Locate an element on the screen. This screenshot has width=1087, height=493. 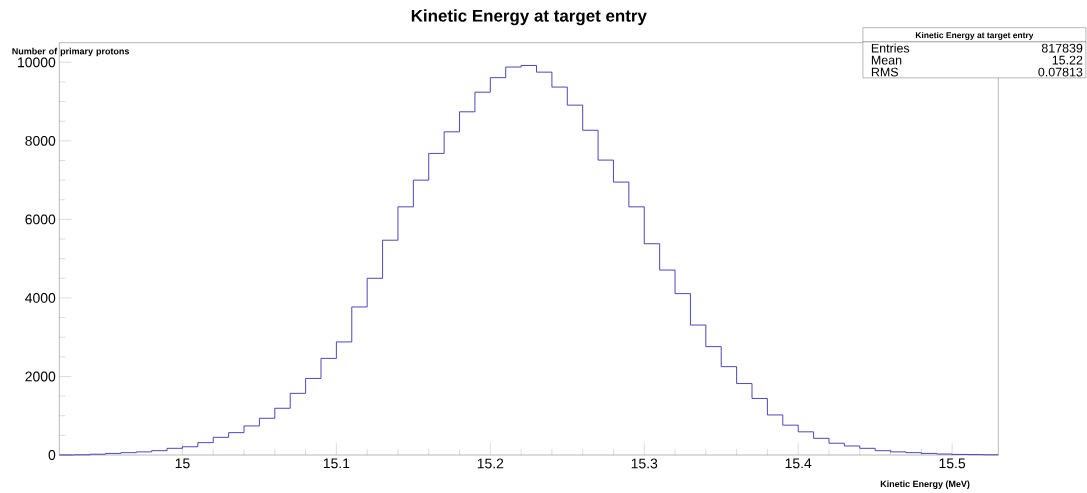
x-tick-label: 15.1 is located at coordinates (336, 463).